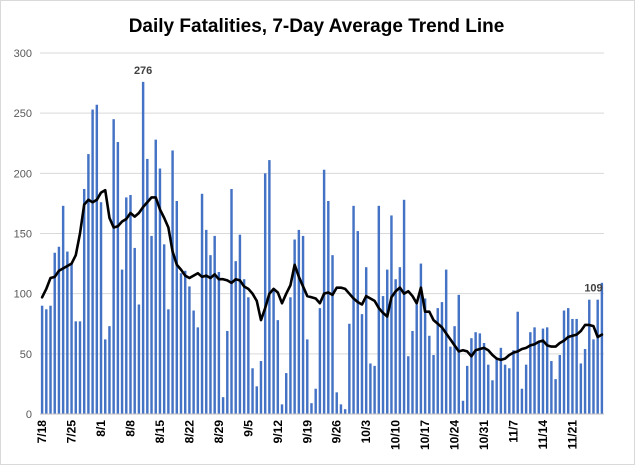 This screenshot has height=465, width=635. Describe the element at coordinates (23, 54) in the screenshot. I see `y-tick-label: 300` at that location.